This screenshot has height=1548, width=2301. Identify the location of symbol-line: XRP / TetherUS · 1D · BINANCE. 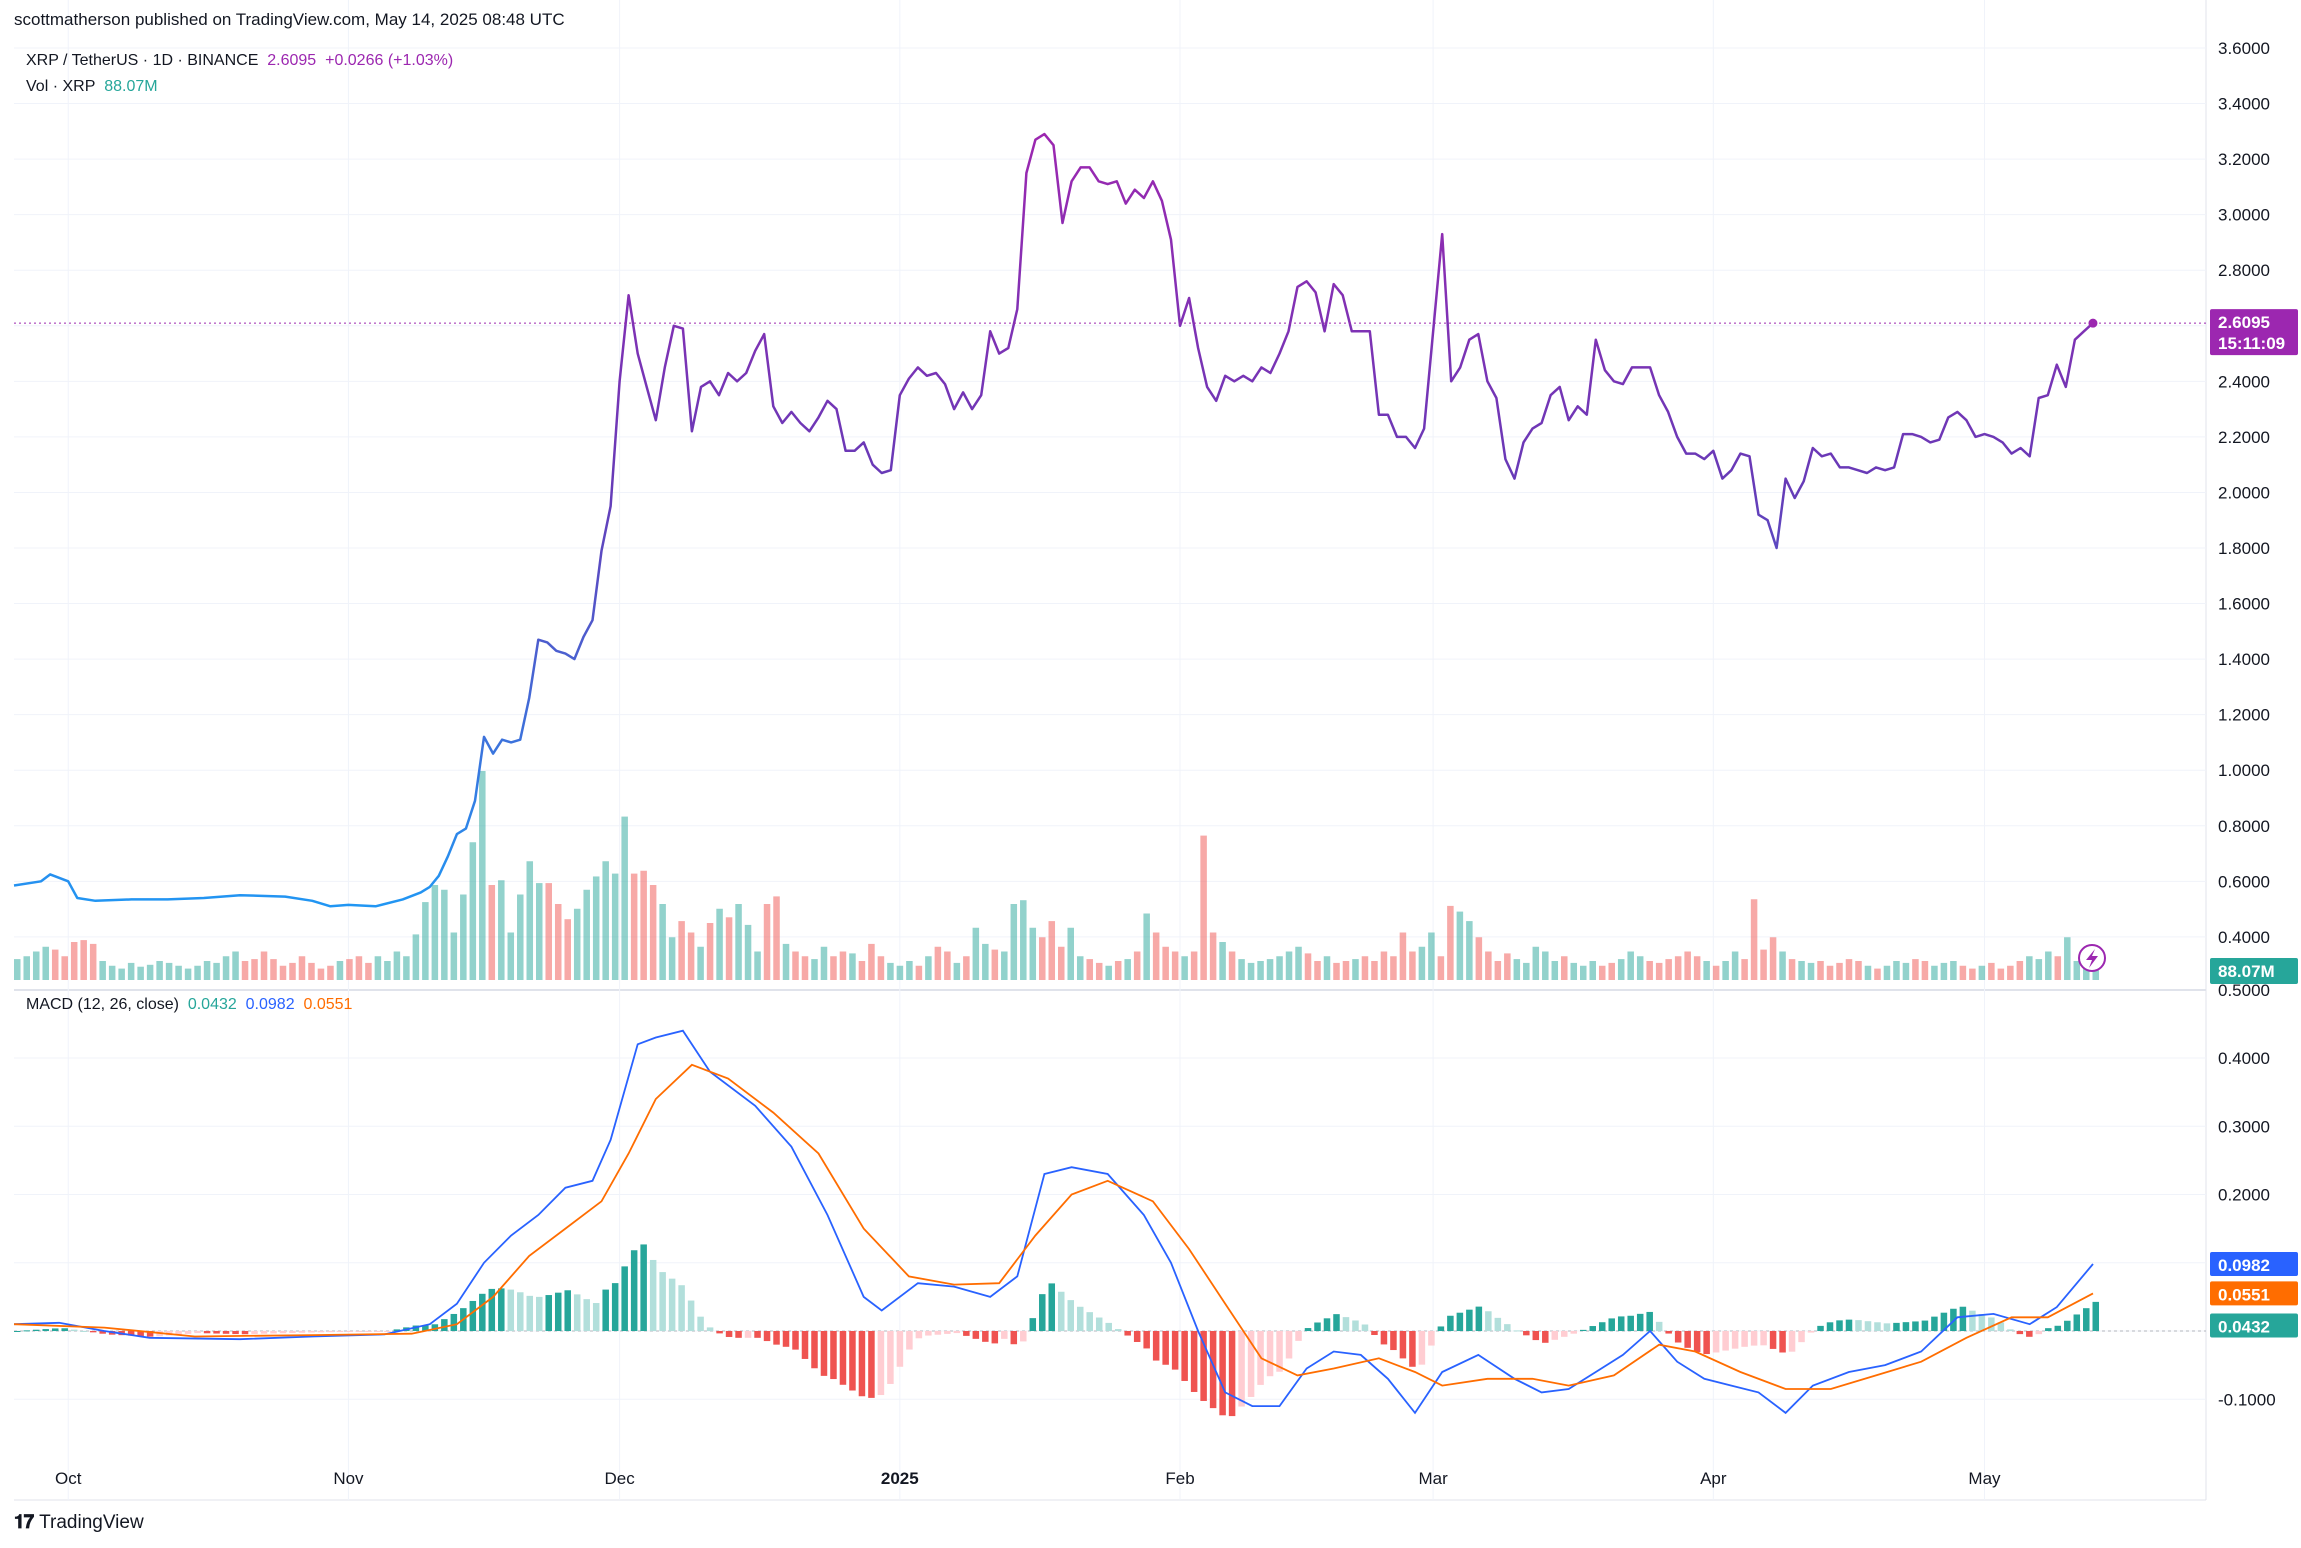
(142, 60).